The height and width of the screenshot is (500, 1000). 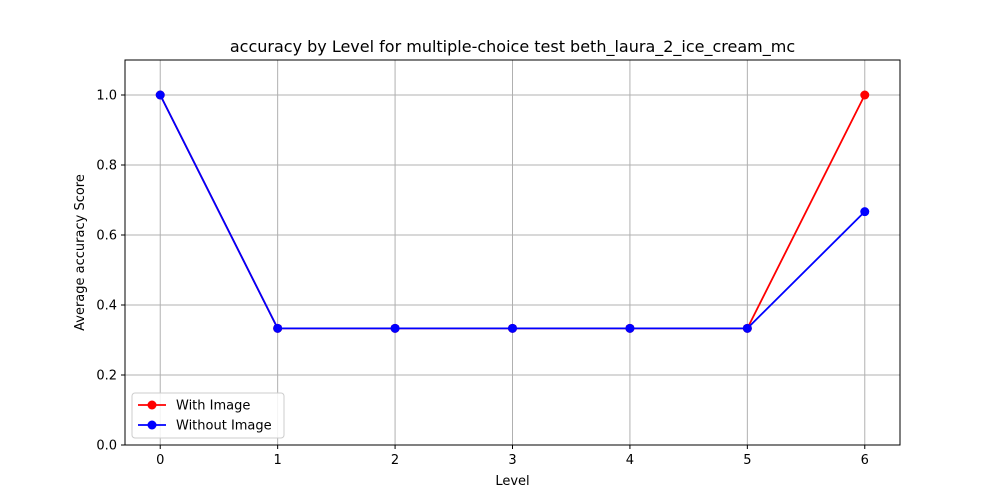 What do you see at coordinates (160, 460) in the screenshot?
I see `x-tick-label: 0` at bounding box center [160, 460].